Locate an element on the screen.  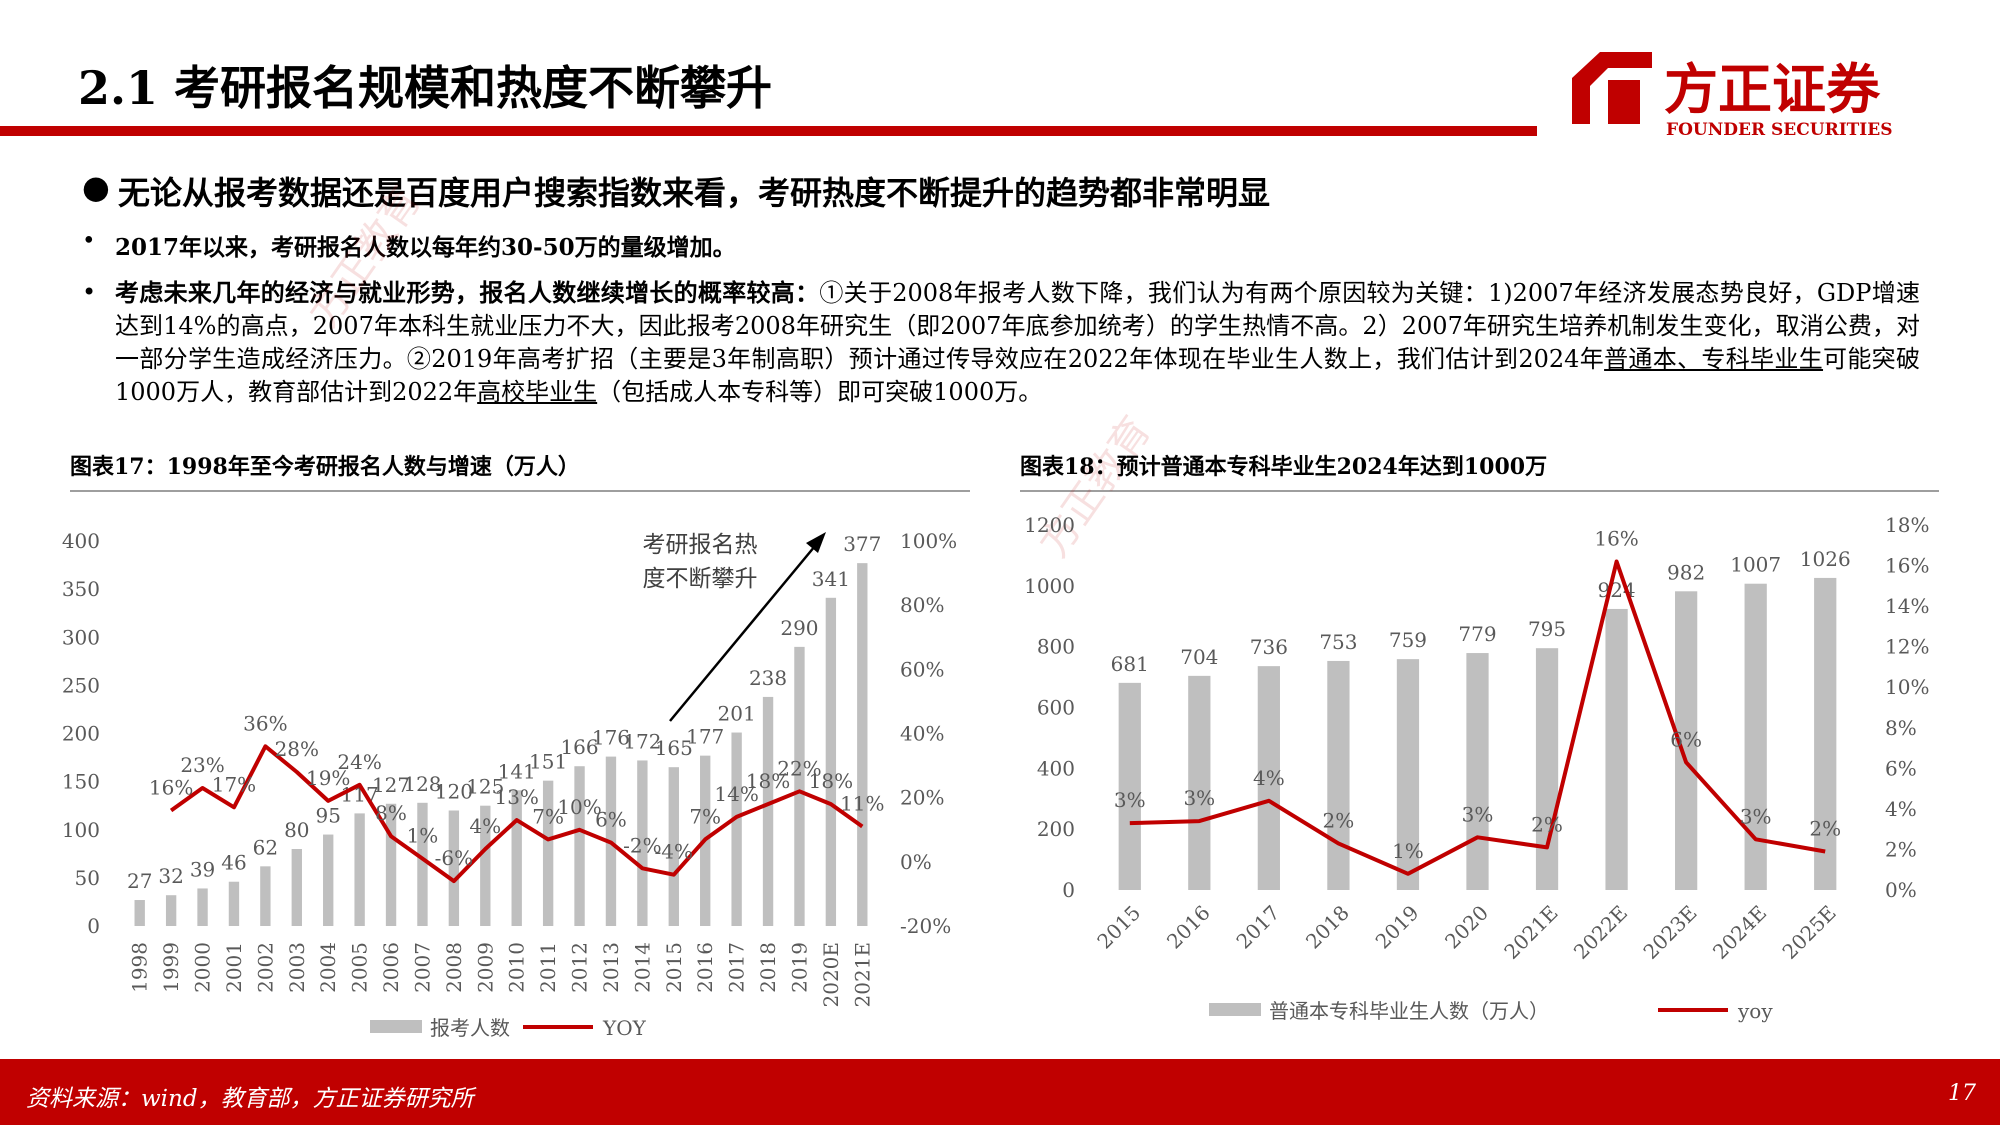
y2-tick-label: 6% is located at coordinates (1901, 768).